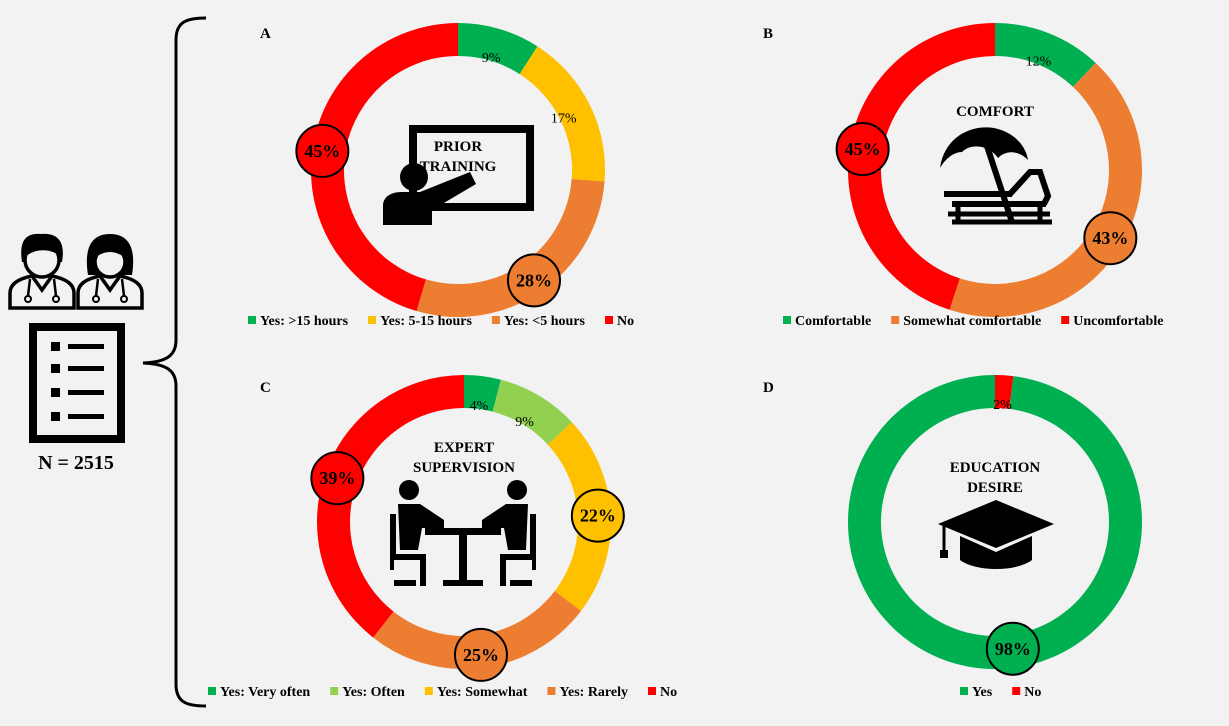 The width and height of the screenshot is (1229, 726). I want to click on legend-label: Somewhat comfortable, so click(972, 321).